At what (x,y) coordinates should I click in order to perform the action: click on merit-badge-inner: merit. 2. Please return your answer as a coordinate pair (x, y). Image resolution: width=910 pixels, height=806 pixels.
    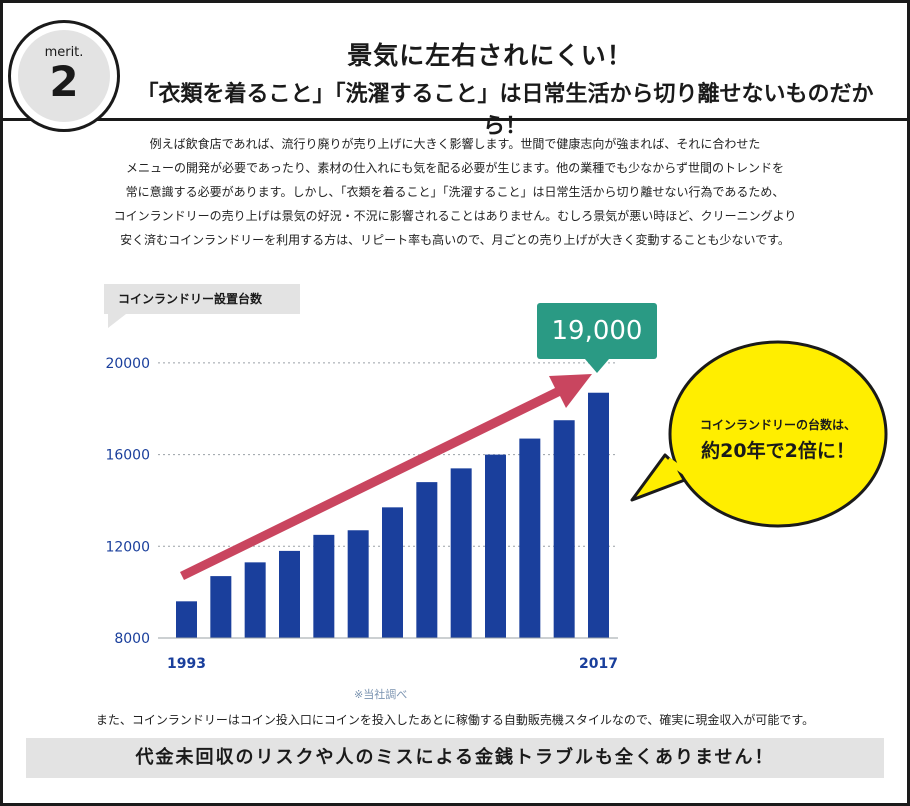
    Looking at the image, I should click on (64, 76).